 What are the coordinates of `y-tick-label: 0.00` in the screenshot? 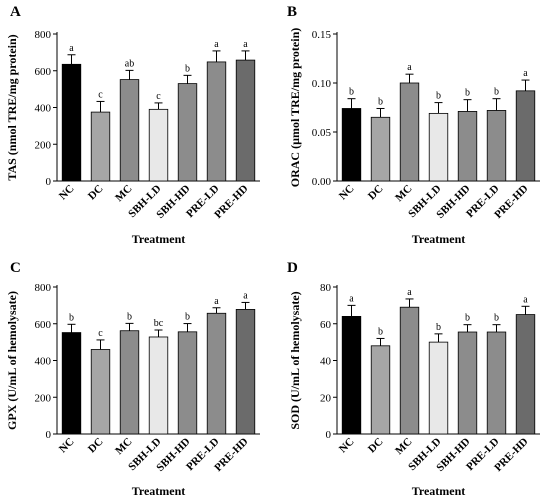 It's located at (322, 182).